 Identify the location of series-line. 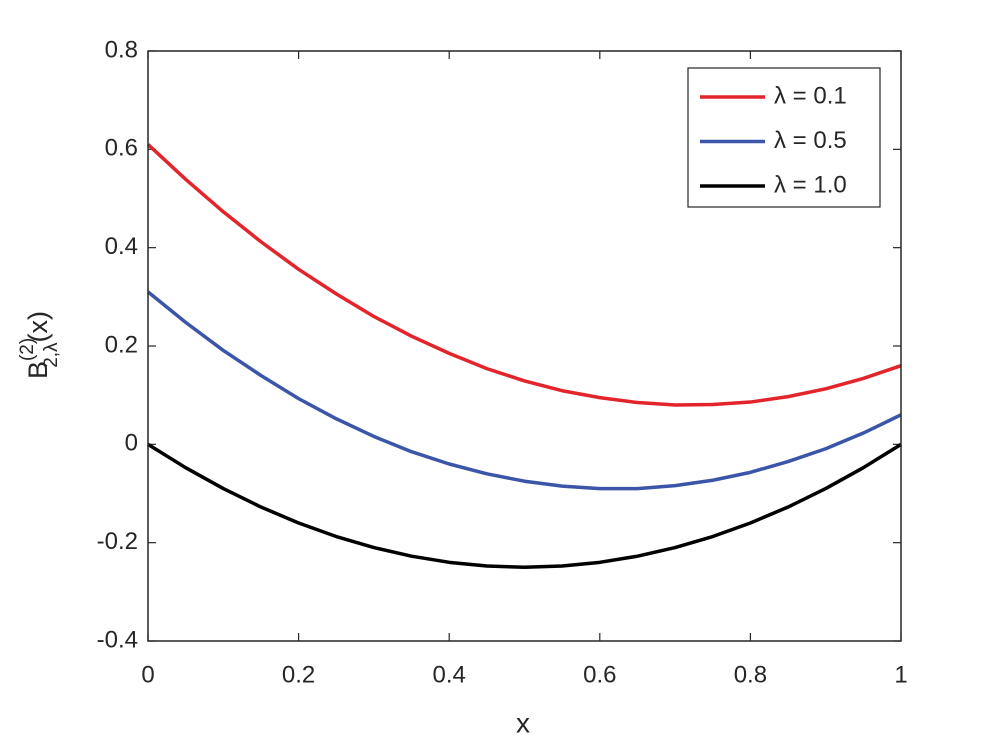
(524, 505).